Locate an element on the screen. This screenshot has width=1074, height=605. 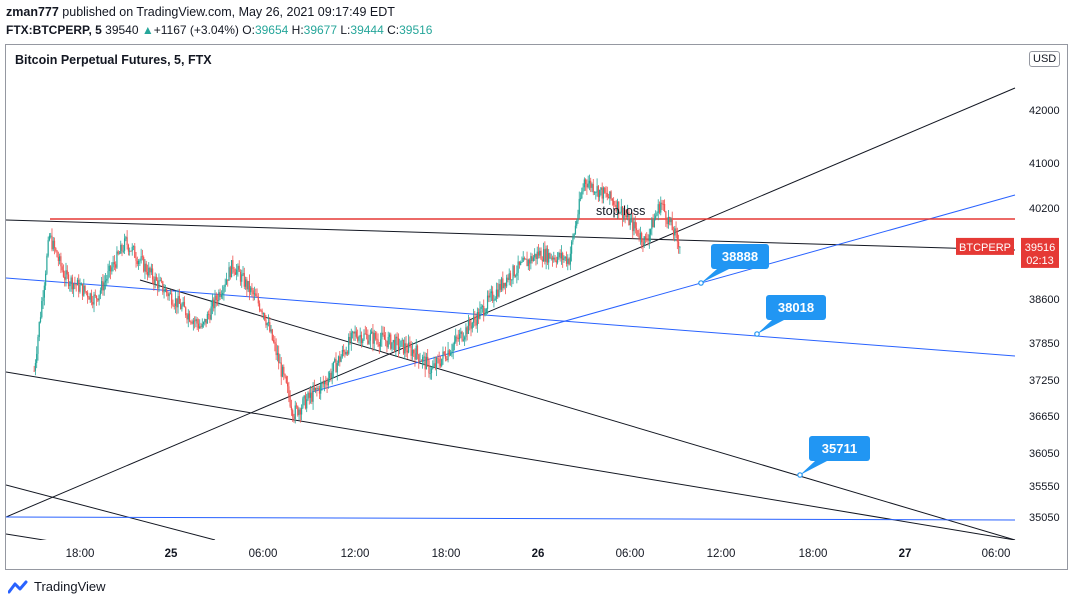
stop-loss-label: stop loss is located at coordinates (620, 211).